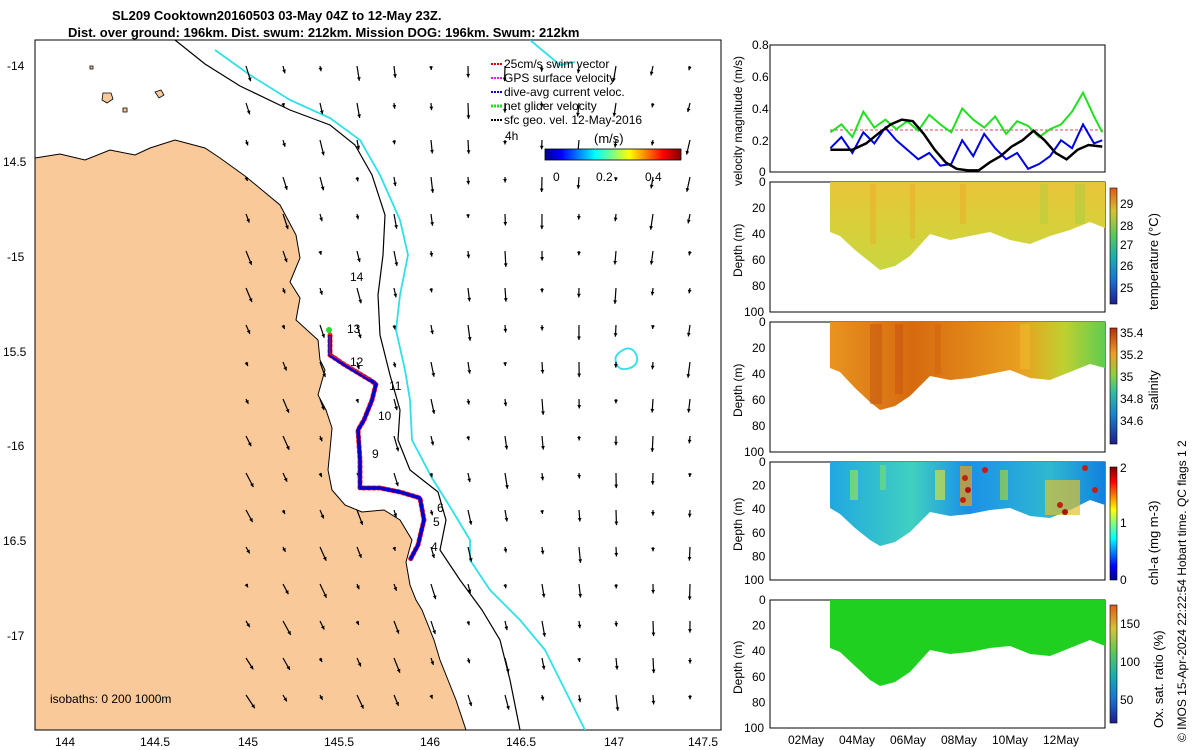 The height and width of the screenshot is (750, 1200). I want to click on chla-colorbar, so click(1113, 523).